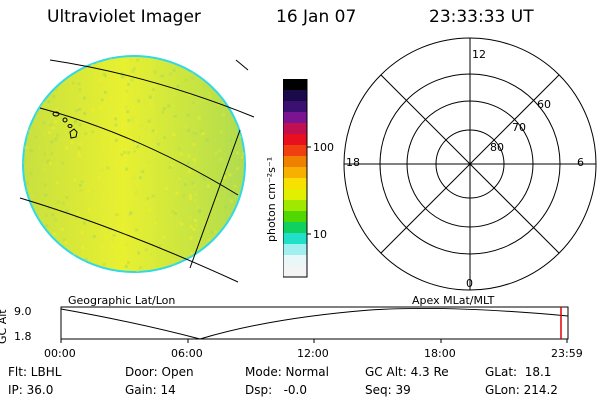 The image size is (600, 400). Describe the element at coordinates (481, 17) in the screenshot. I see `image-time: 23:33:33 UT` at that location.